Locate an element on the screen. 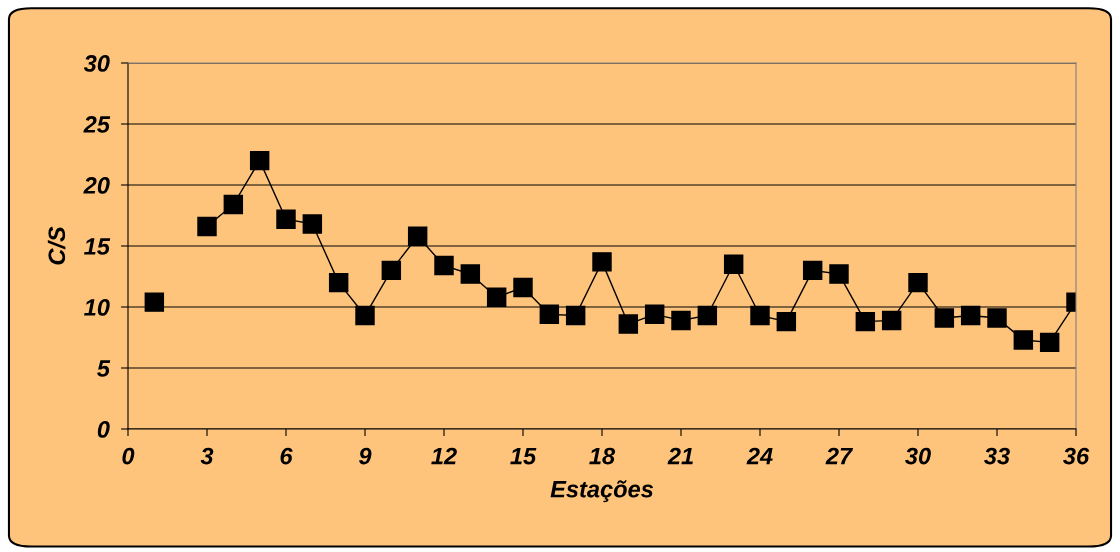 Image resolution: width=1120 pixels, height=552 pixels. y-axis-title: C/S is located at coordinates (56, 245).